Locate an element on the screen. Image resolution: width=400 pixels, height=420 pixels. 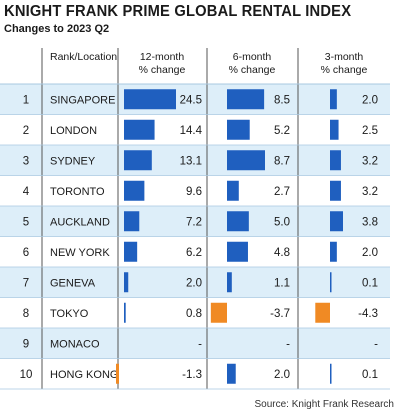
value-label: 1.1 is located at coordinates (282, 283).